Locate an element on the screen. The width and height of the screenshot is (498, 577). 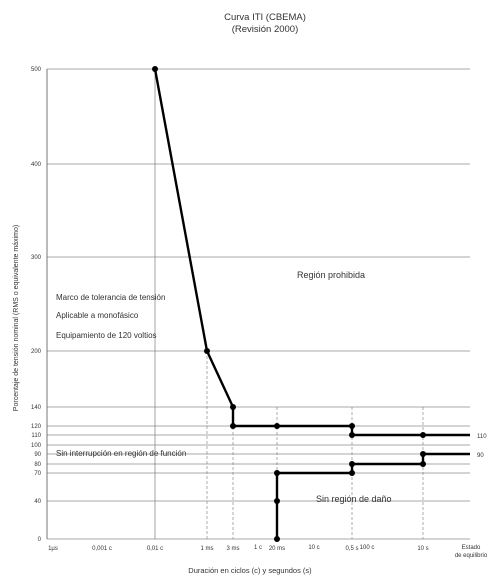
y-tick-label: 100 is located at coordinates (36, 446).